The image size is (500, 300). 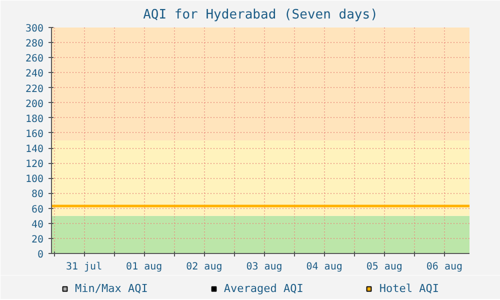 What do you see at coordinates (40, 255) in the screenshot?
I see `y-tick-label: 0` at bounding box center [40, 255].